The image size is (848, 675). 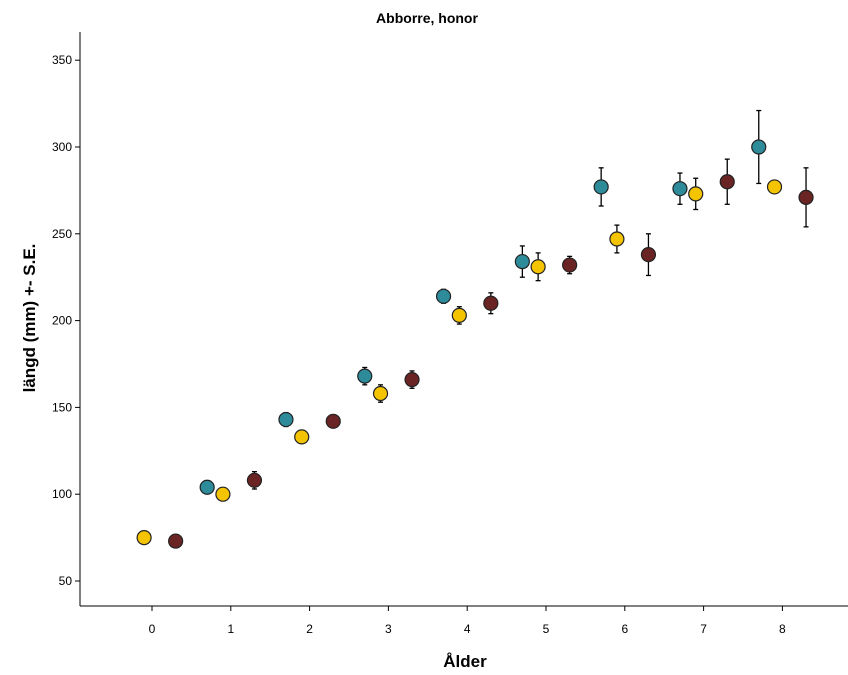 What do you see at coordinates (152, 629) in the screenshot?
I see `x-tick-label: 0` at bounding box center [152, 629].